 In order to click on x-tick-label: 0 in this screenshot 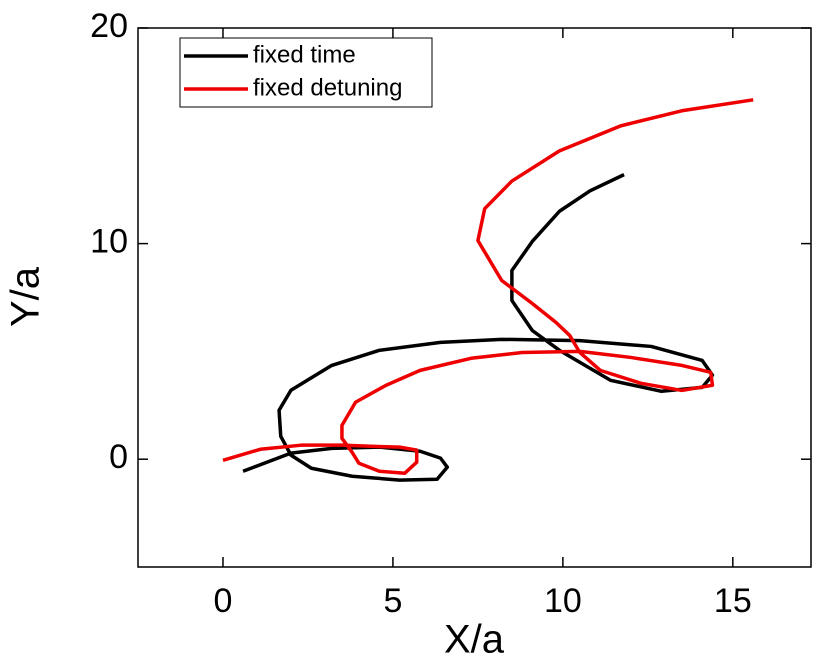, I will do `click(223, 601)`.